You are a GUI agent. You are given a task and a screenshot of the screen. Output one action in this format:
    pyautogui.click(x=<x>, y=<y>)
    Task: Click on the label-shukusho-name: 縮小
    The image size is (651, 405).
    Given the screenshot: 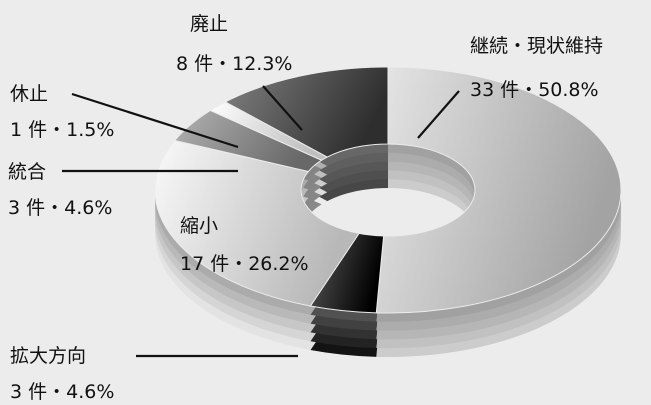 What is the action you would take?
    pyautogui.click(x=199, y=226)
    